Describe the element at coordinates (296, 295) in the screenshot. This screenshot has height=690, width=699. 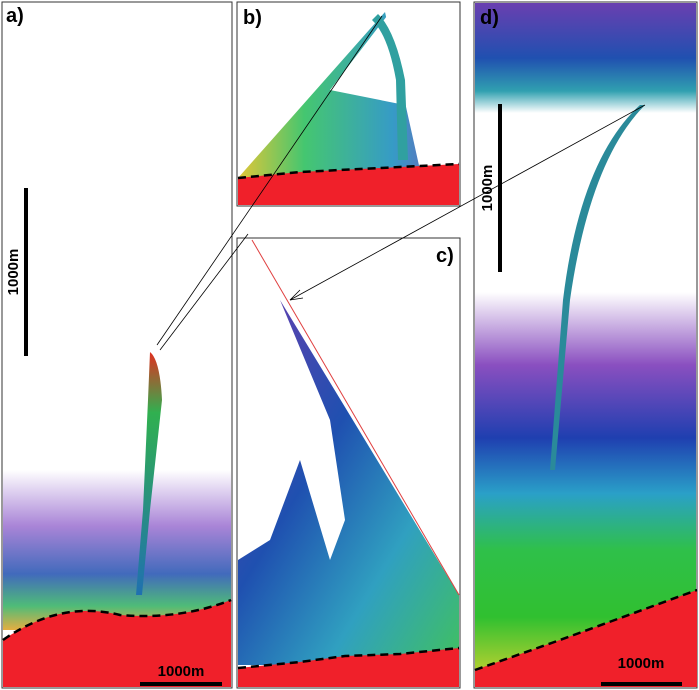
I see `arrowhead` at that location.